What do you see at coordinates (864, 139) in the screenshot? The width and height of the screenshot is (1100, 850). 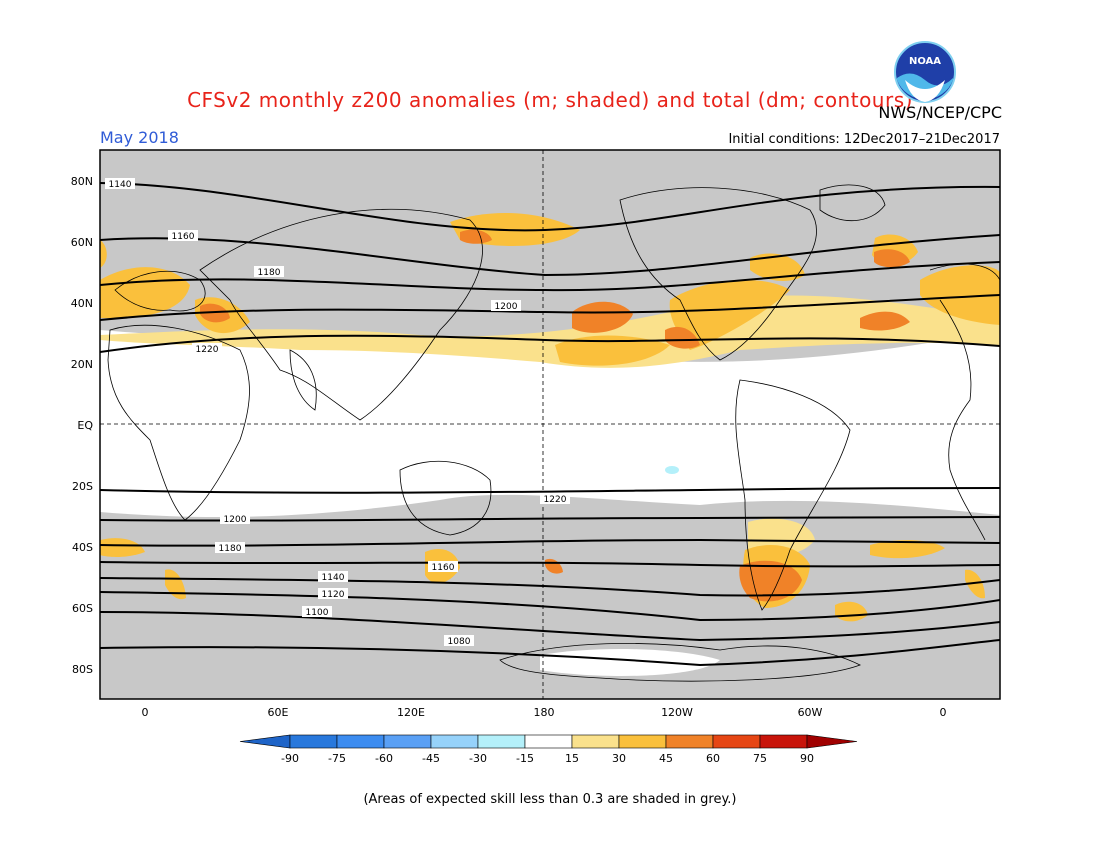 I see `initial-conditions-label: Initial conditions: 12Dec2017–21Dec2017` at bounding box center [864, 139].